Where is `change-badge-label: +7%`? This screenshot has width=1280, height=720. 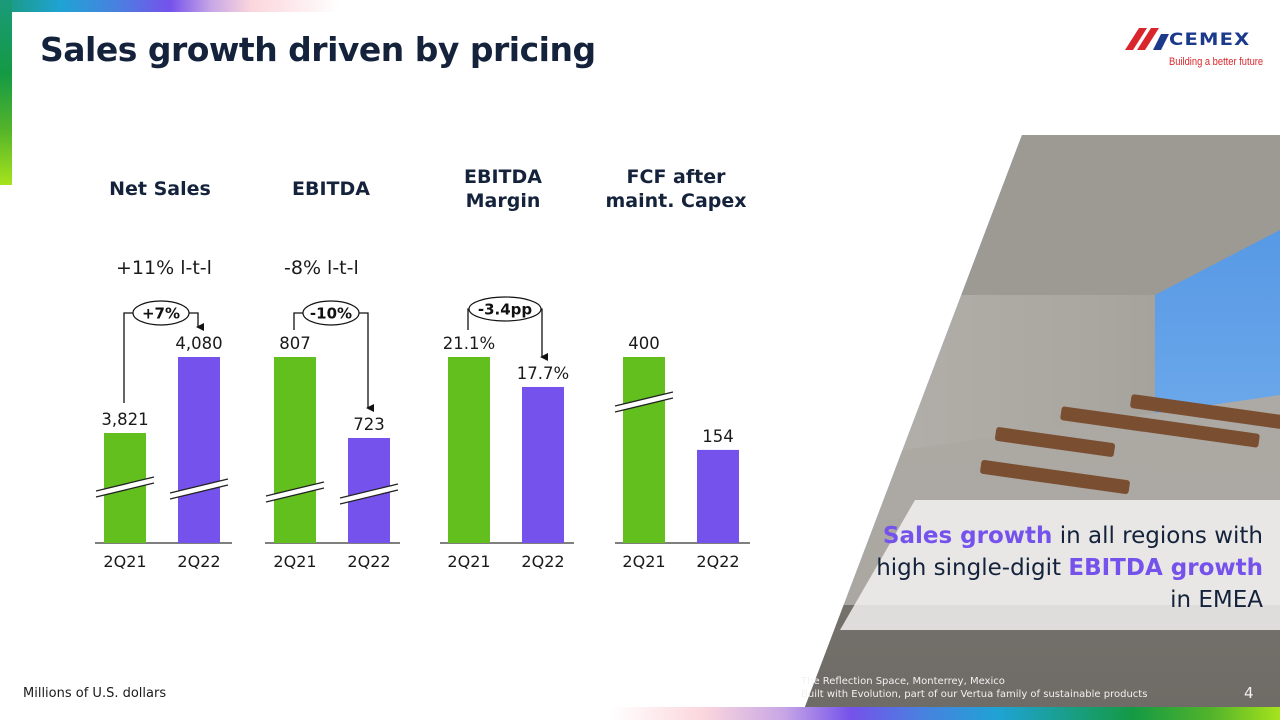 change-badge-label: +7% is located at coordinates (161, 314).